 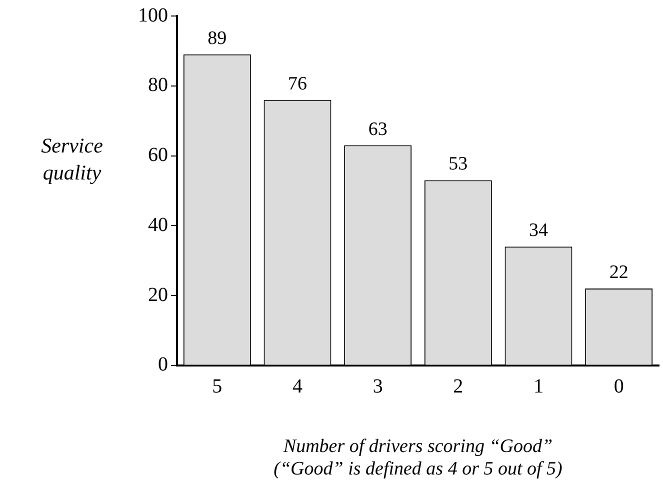 What do you see at coordinates (619, 387) in the screenshot?
I see `x-tick-label: 0` at bounding box center [619, 387].